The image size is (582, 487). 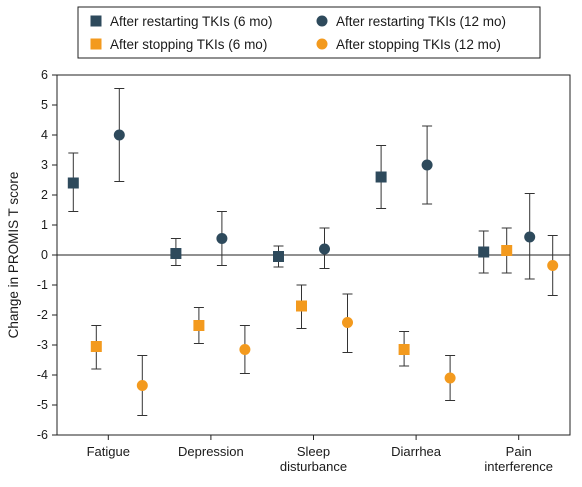 I want to click on y-tick-label: -2, so click(x=42, y=315).